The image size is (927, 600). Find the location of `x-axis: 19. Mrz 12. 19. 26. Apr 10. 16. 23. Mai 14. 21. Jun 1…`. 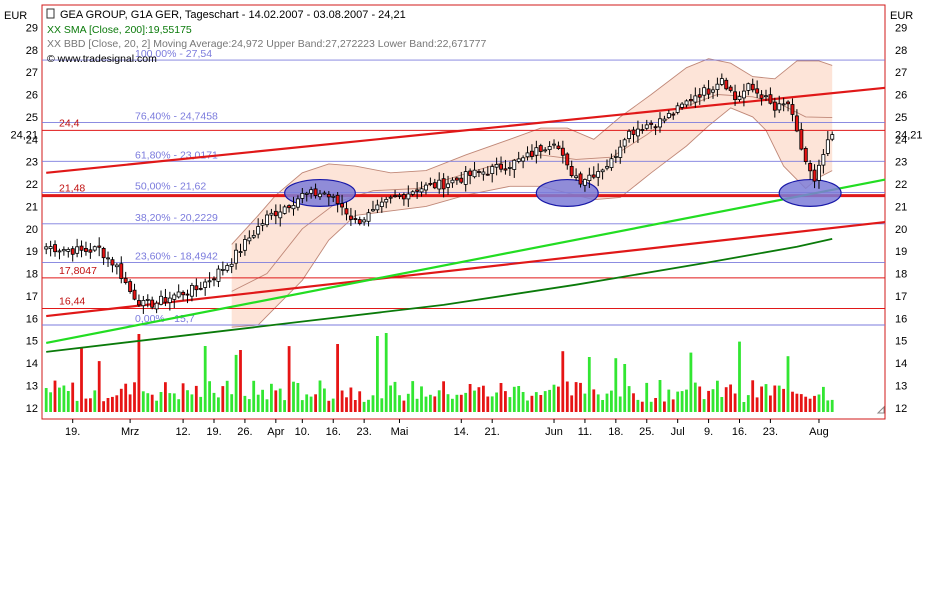

x-axis: 19. Mrz 12. 19. 26. Apr 10. 16. 23. Mai 14. 21. Jun 1… is located at coordinates (447, 428).